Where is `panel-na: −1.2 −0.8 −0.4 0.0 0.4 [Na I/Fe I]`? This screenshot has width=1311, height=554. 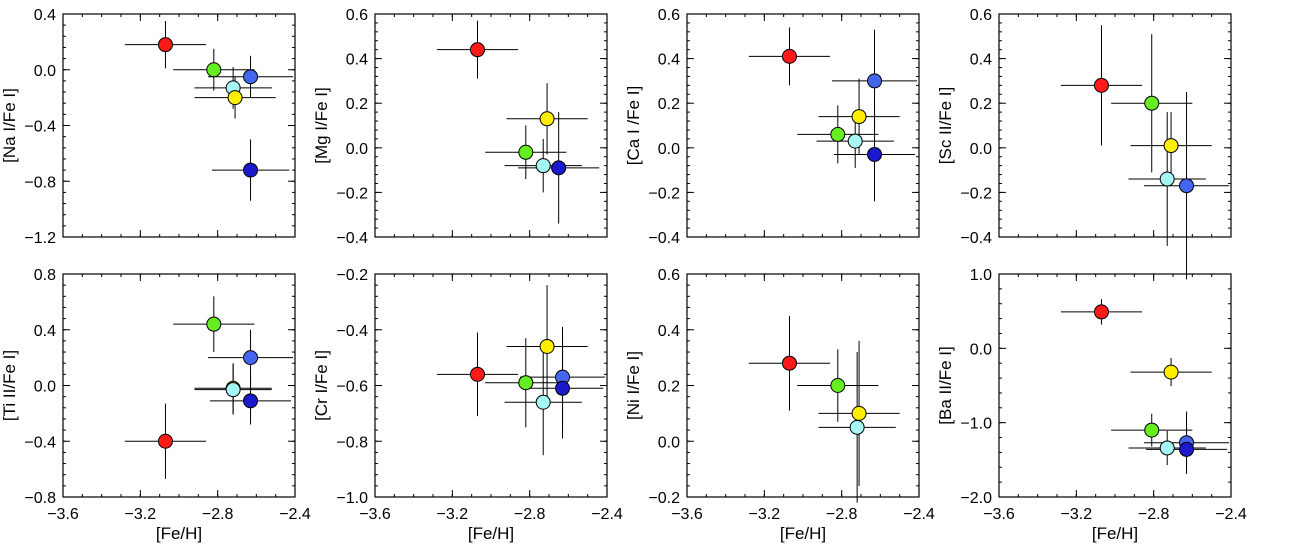
panel-na: −1.2 −0.8 −0.4 0.0 0.4 [Na I/Fe I] is located at coordinates (148, 127).